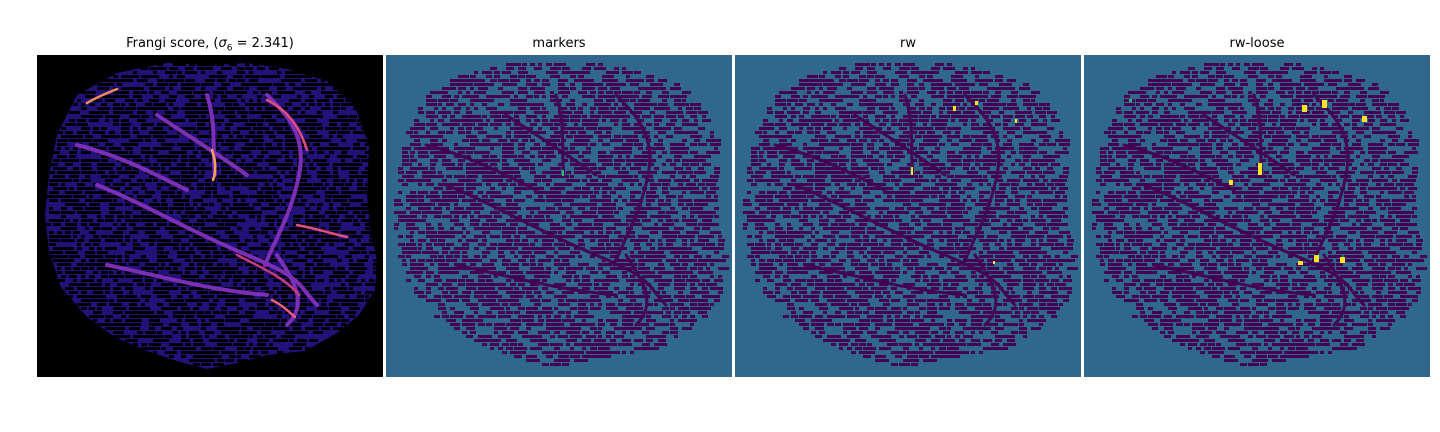 The height and width of the screenshot is (432, 1440). What do you see at coordinates (1257, 43) in the screenshot?
I see `panel-title-rw-loose: rw-loose` at bounding box center [1257, 43].